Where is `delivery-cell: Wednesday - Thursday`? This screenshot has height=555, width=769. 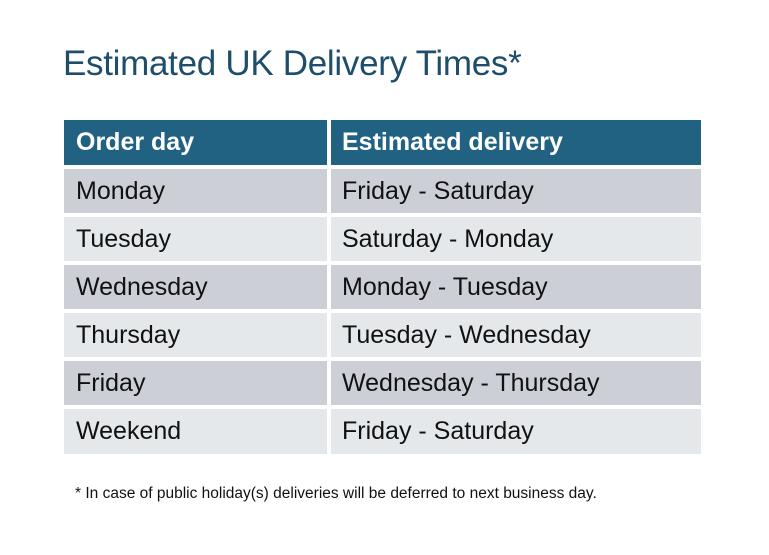 delivery-cell: Wednesday - Thursday is located at coordinates (516, 383).